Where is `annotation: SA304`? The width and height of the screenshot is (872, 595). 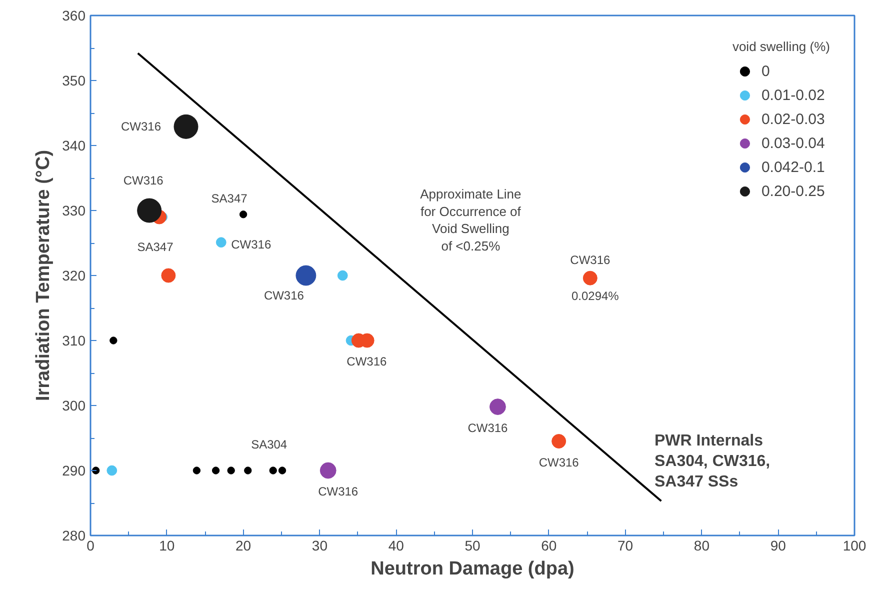 annotation: SA304 is located at coordinates (269, 445).